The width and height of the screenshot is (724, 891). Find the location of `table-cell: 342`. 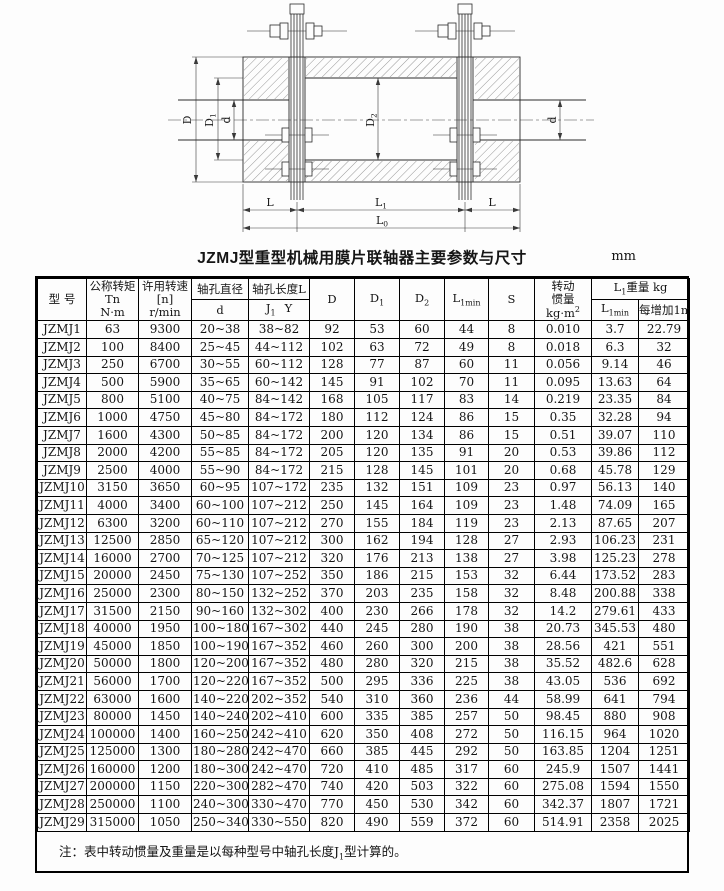

table-cell: 342 is located at coordinates (466, 805).